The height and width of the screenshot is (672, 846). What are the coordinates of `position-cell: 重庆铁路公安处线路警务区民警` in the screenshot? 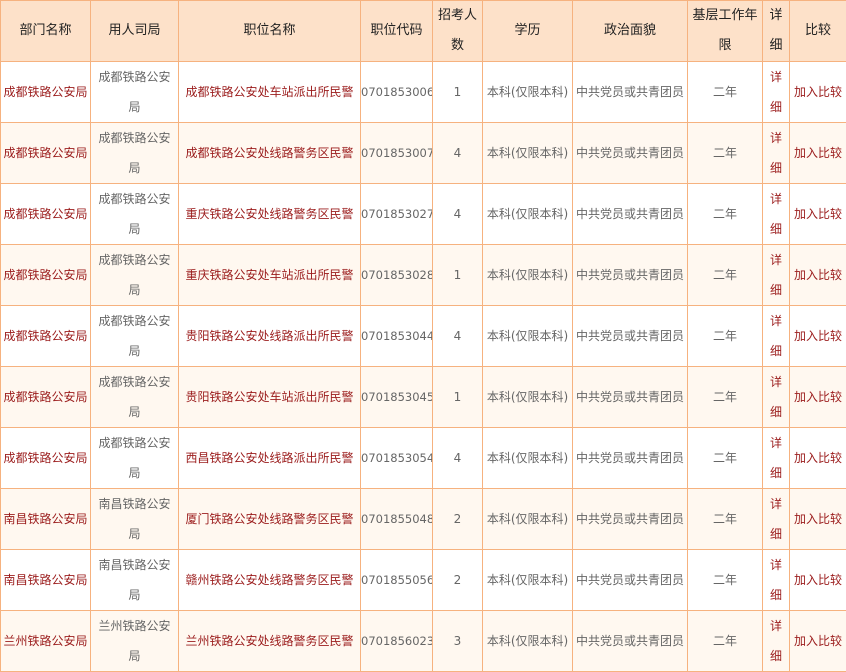 It's located at (270, 214).